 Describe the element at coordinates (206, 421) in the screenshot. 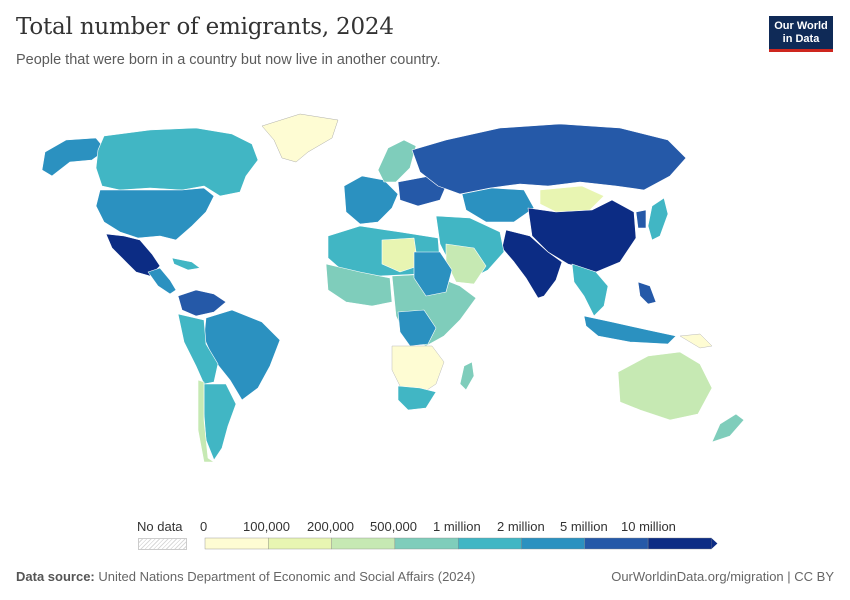

I see `region-chile` at that location.